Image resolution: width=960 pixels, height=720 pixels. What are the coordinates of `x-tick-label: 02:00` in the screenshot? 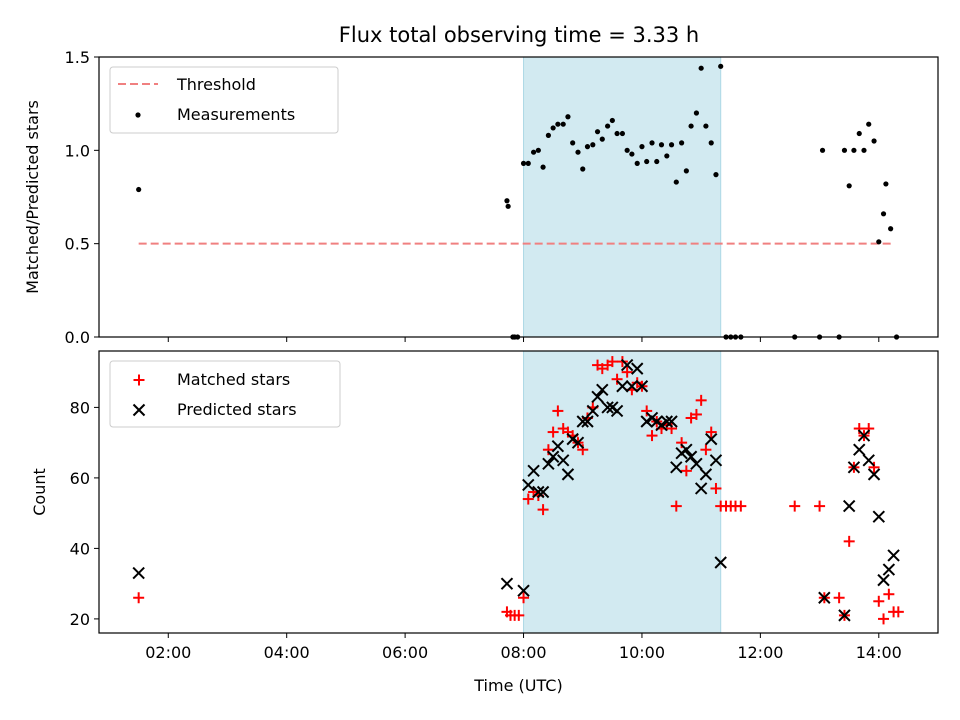 It's located at (168, 652).